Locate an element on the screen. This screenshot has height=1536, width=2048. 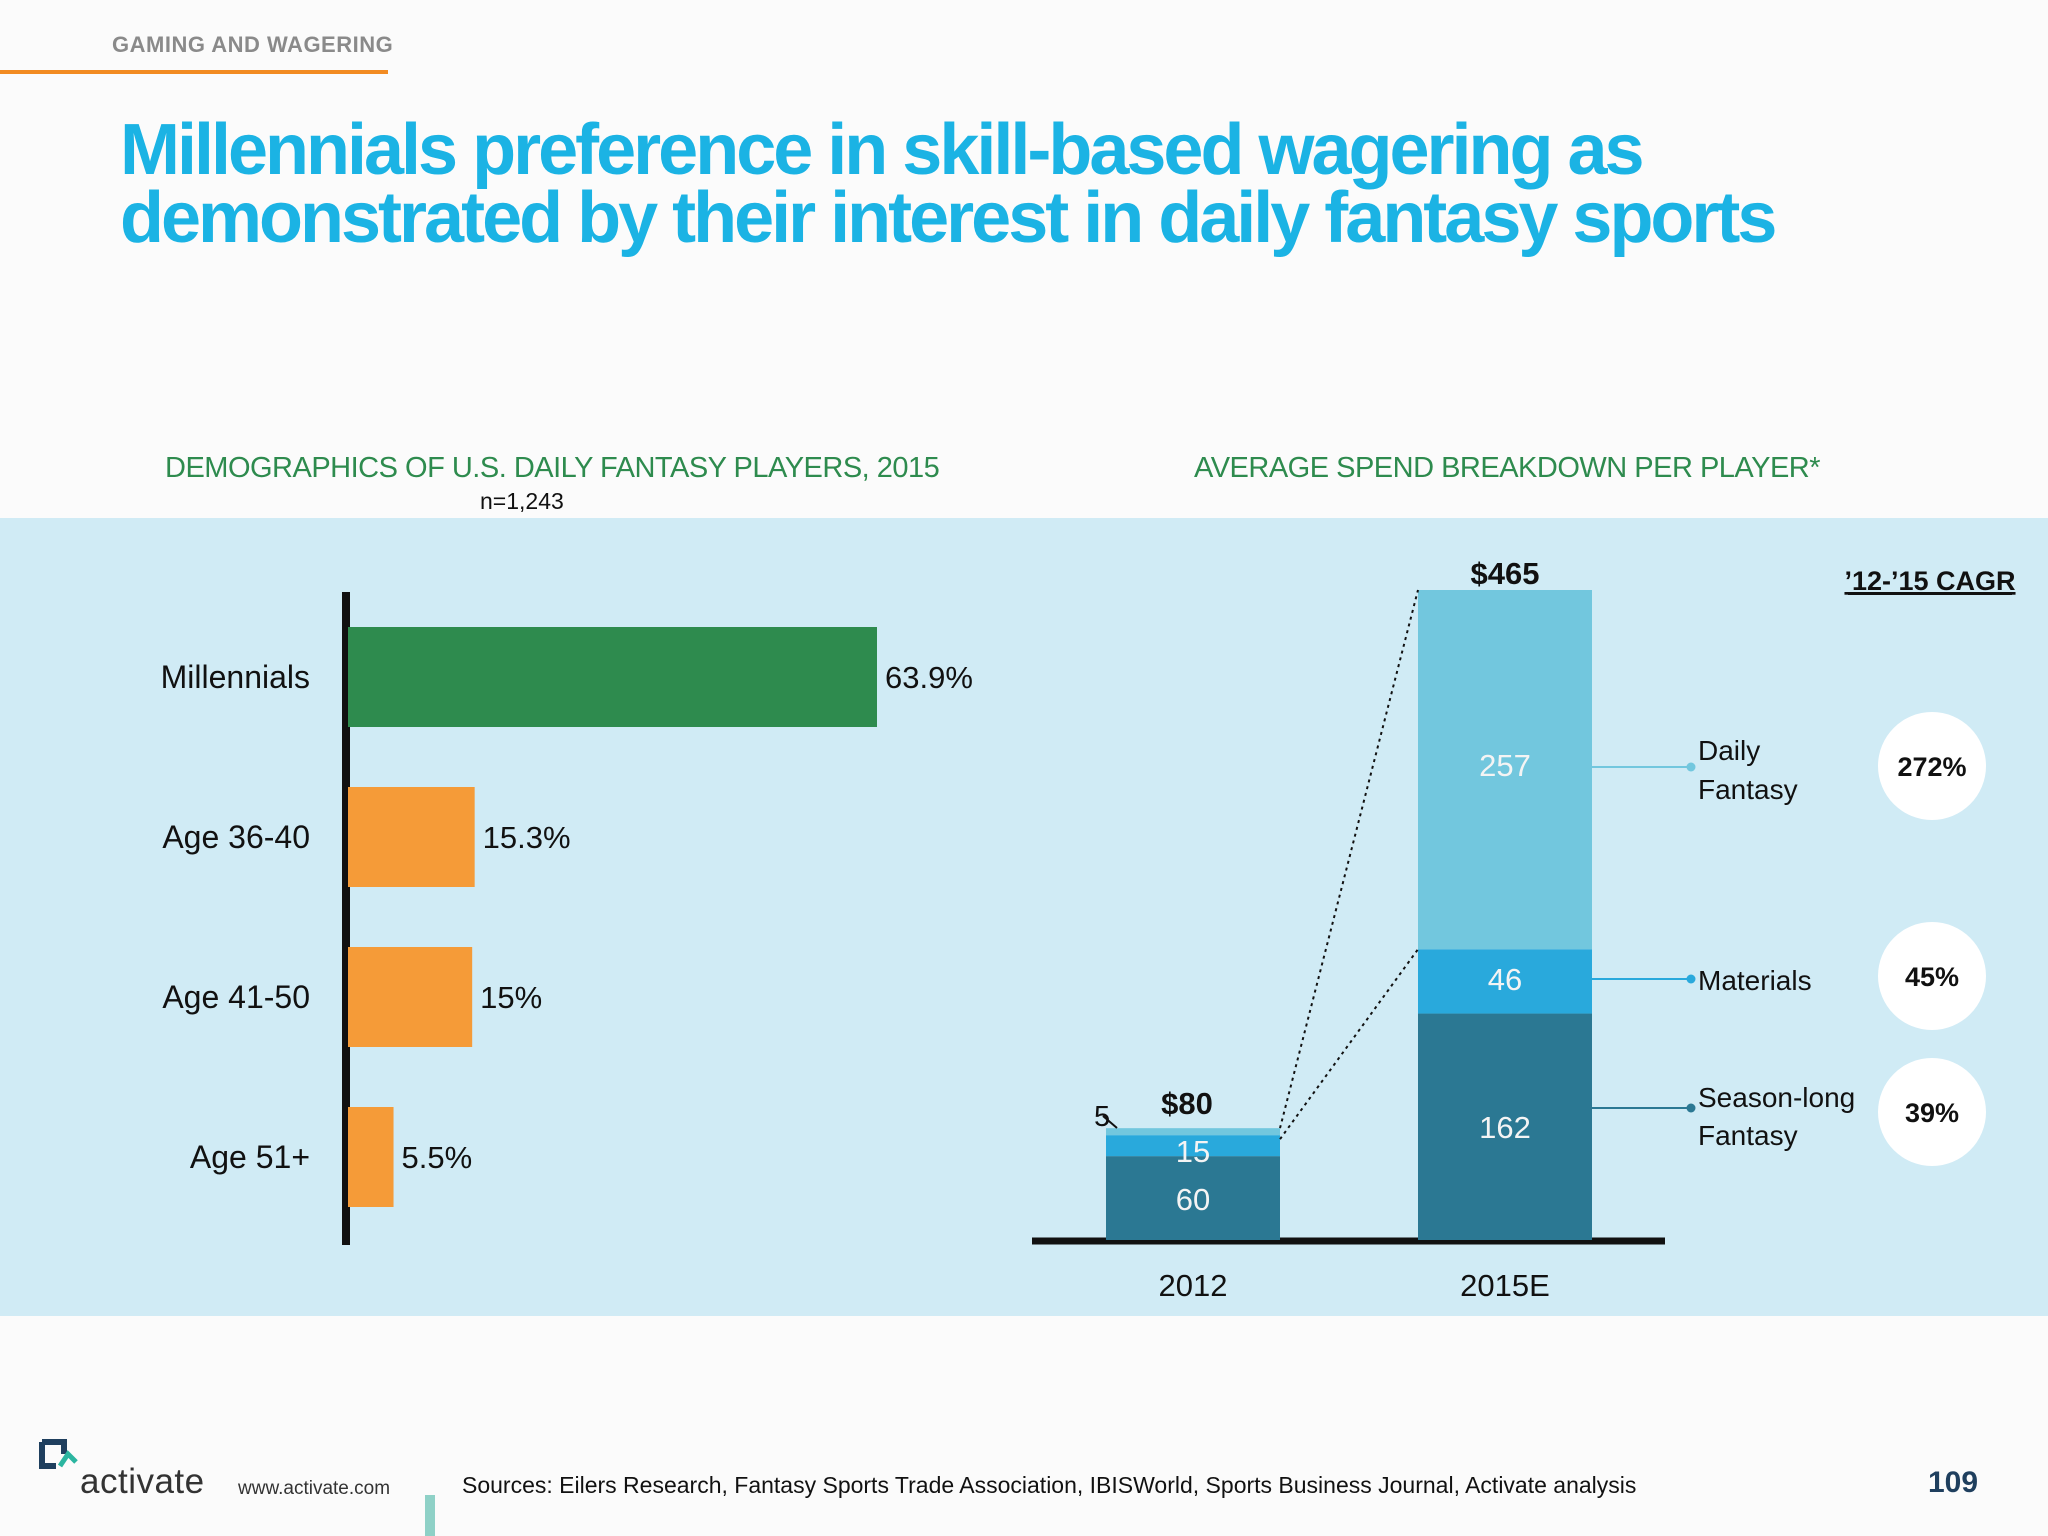
spend-segment-value: 60 is located at coordinates (1193, 1199).